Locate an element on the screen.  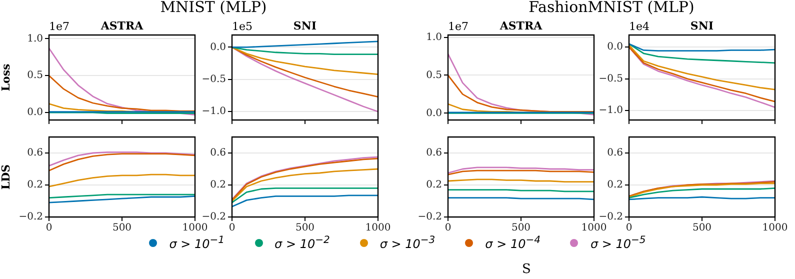
text: S is located at coordinates (526, 269).